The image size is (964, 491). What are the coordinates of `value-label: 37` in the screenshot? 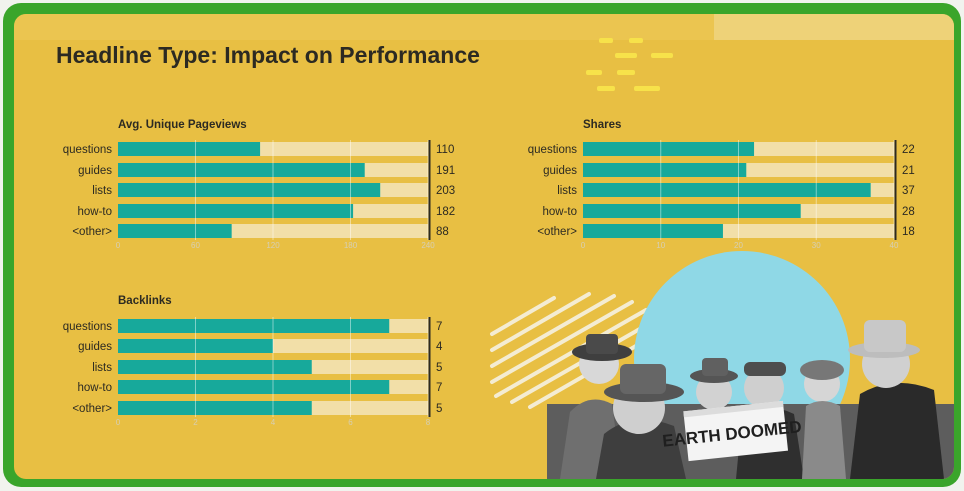 It's located at (908, 191).